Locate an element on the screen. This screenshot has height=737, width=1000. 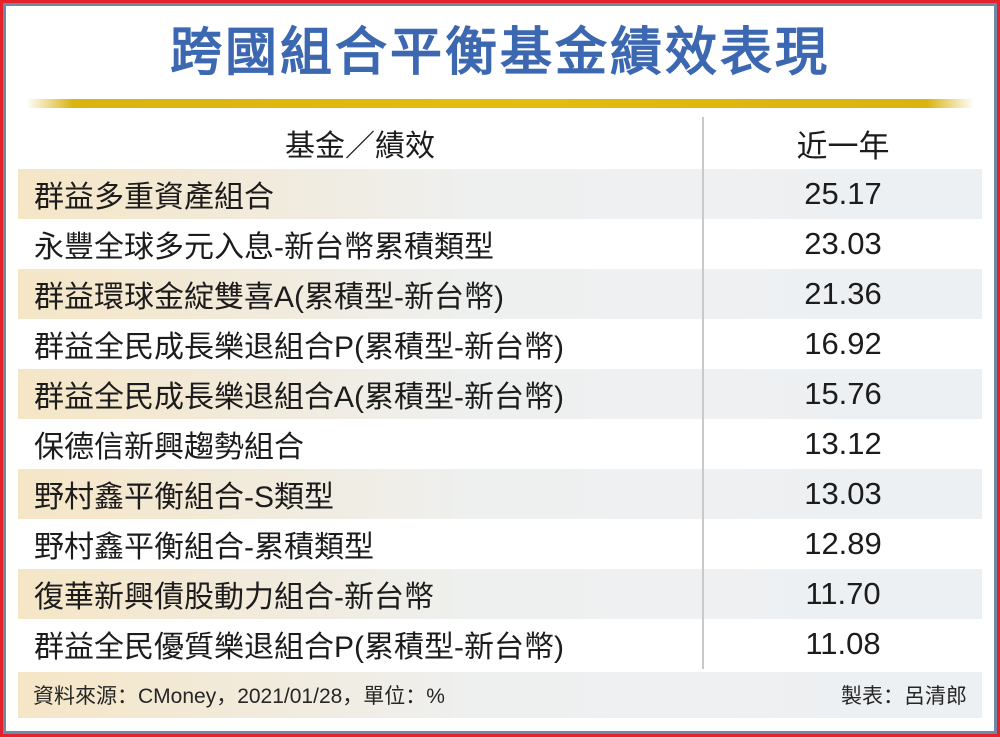
table-row: 群益全民優質樂退組合P(累積型-新台幣) 11.08 is located at coordinates (500, 644).